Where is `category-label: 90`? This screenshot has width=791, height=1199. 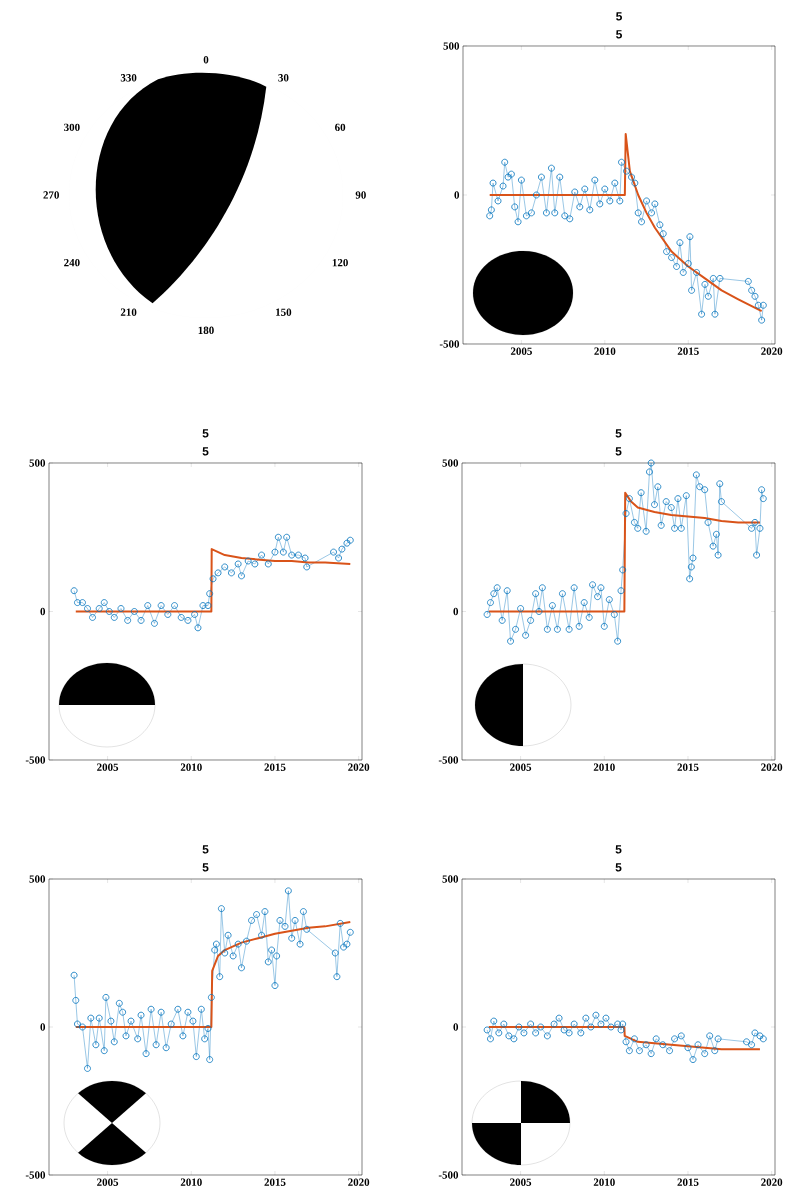 category-label: 90 is located at coordinates (360, 195).